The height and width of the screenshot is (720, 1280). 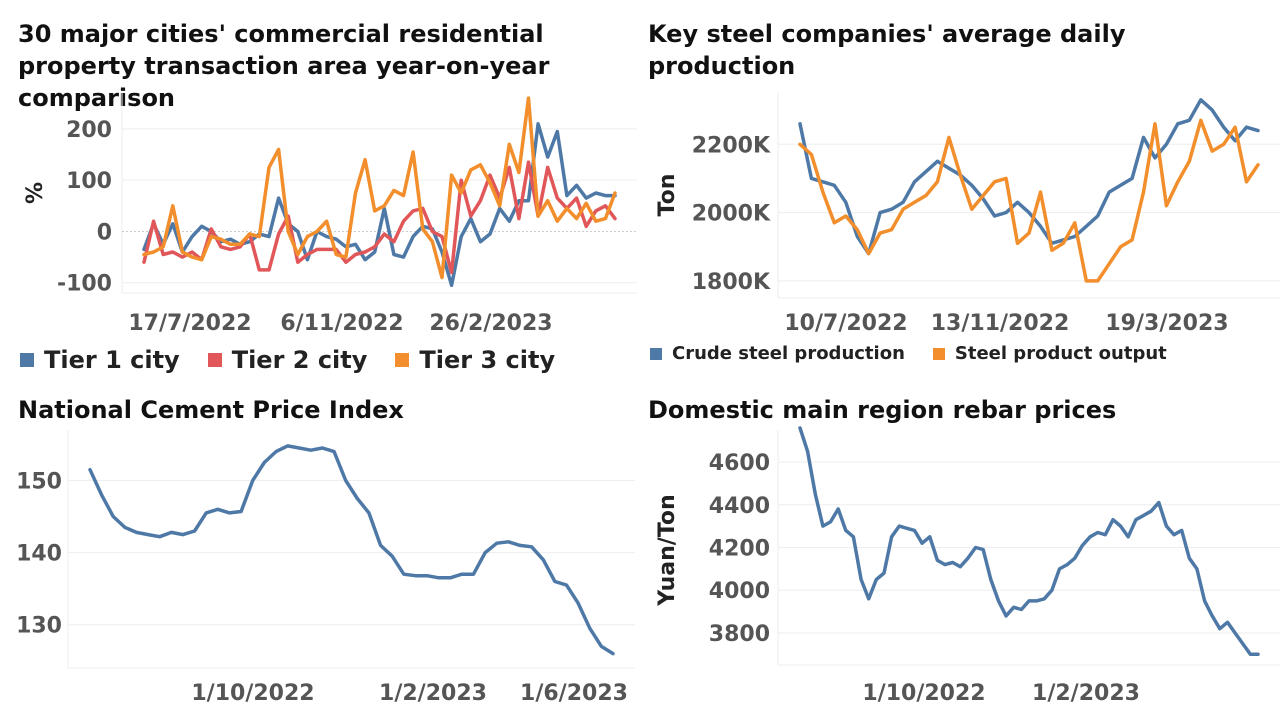 I want to click on x-tick-label: 13/11/2022, so click(x=1000, y=323).